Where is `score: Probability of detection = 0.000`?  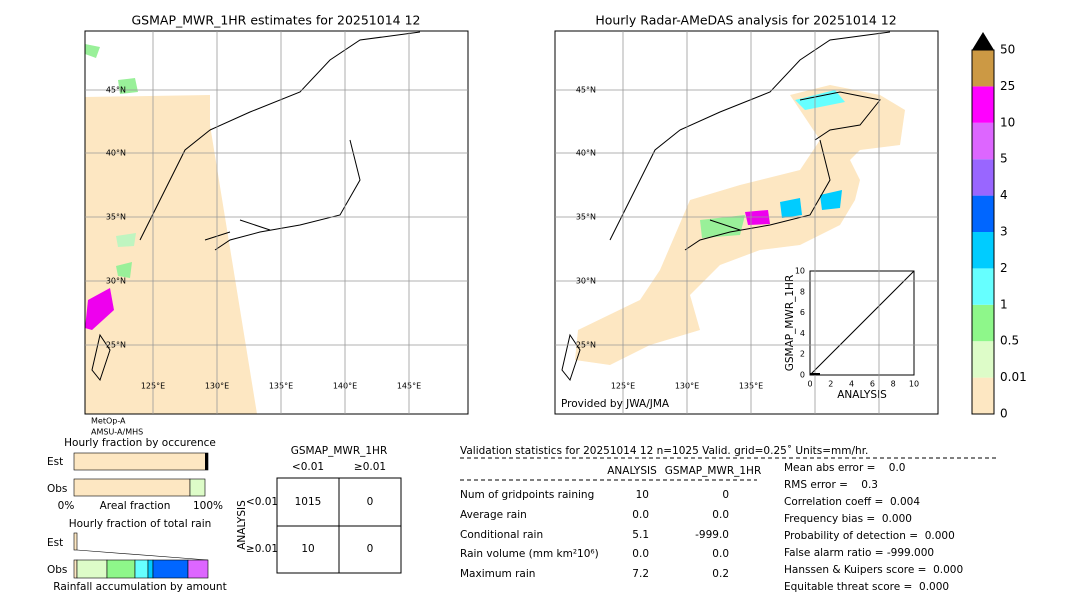
score: Probability of detection = 0.000 is located at coordinates (869, 536).